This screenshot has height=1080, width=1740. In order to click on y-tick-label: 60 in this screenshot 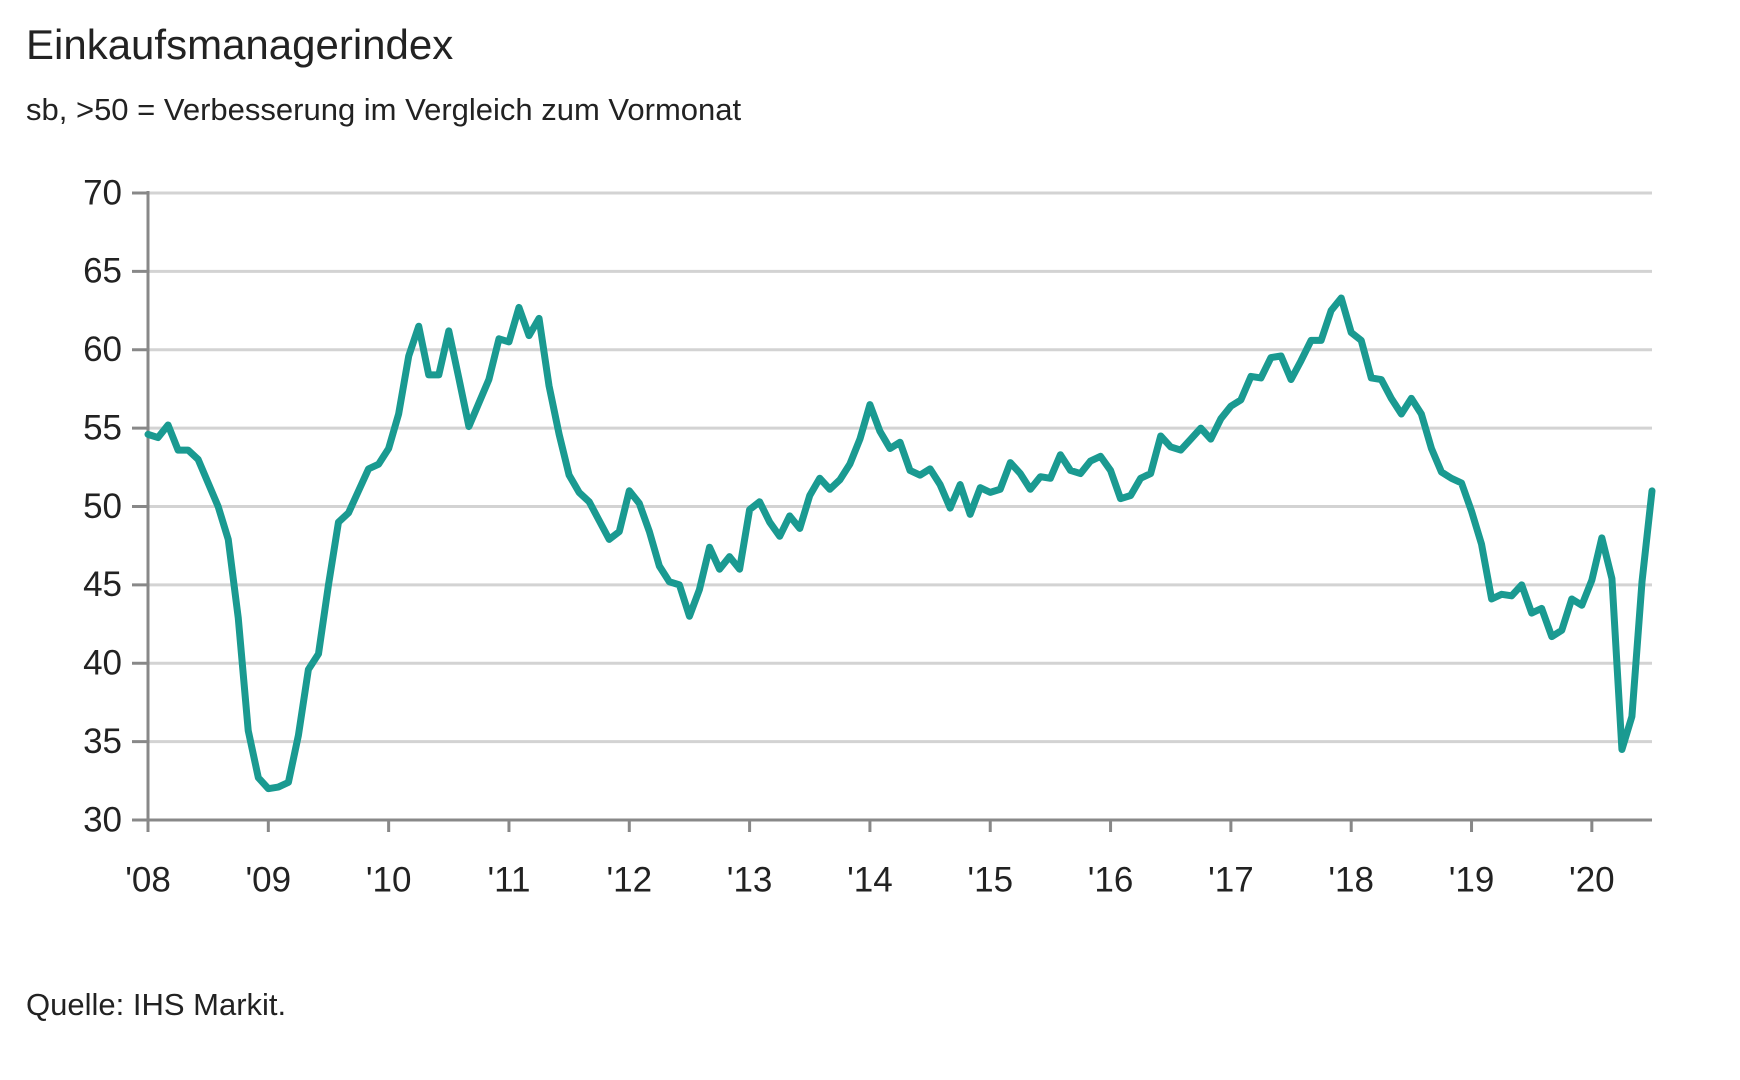, I will do `click(102, 349)`.